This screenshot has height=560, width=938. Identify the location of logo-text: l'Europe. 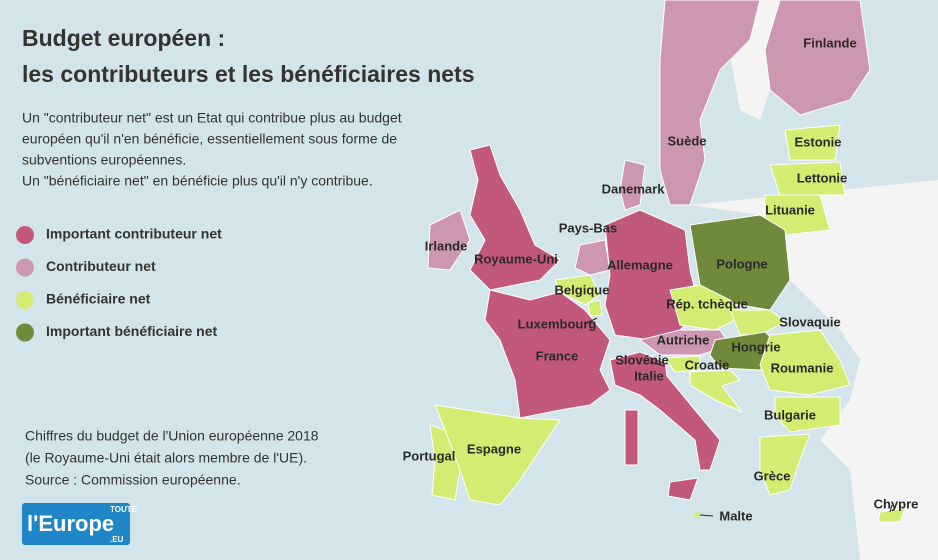
(70, 523).